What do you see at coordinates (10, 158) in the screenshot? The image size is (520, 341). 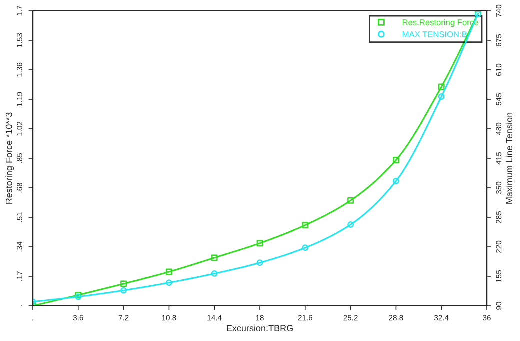 I see `y-axis-title: Restoring Force *10**3` at bounding box center [10, 158].